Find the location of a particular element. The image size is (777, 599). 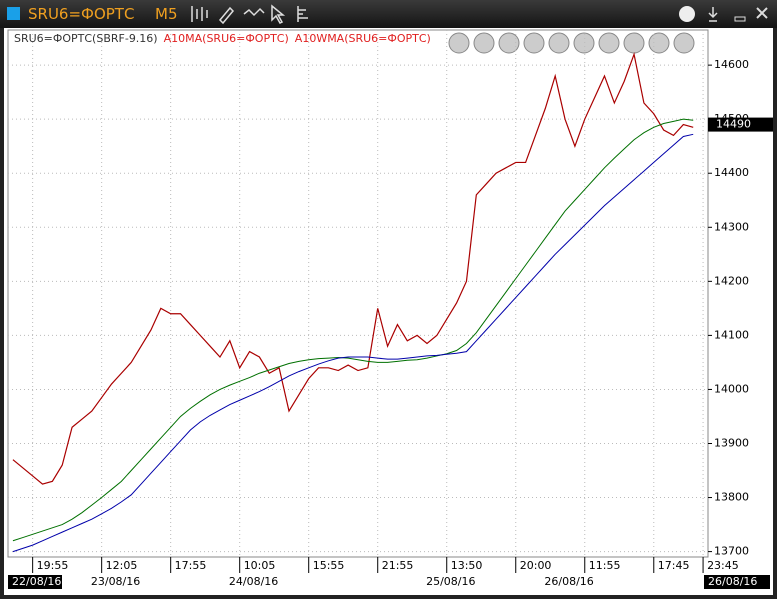

navigation is located at coordinates (571, 43).